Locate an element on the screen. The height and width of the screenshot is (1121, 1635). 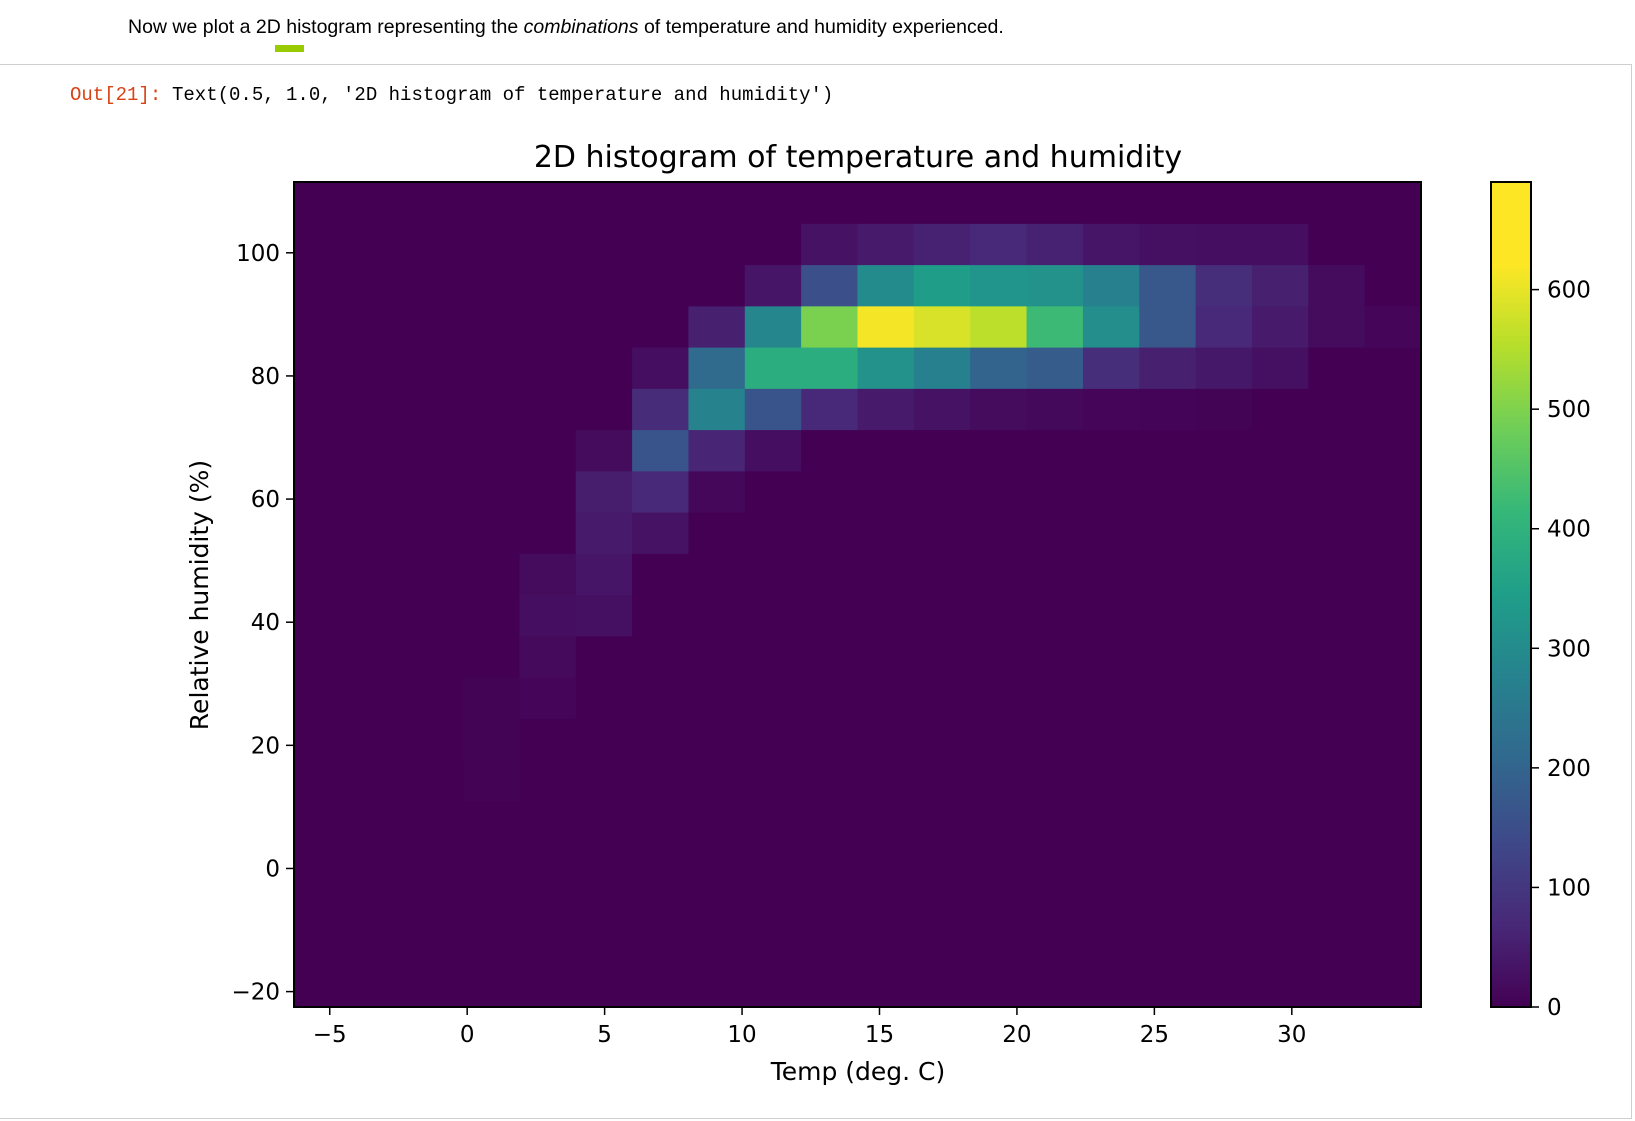
y-tick-label: 40 is located at coordinates (265, 623).